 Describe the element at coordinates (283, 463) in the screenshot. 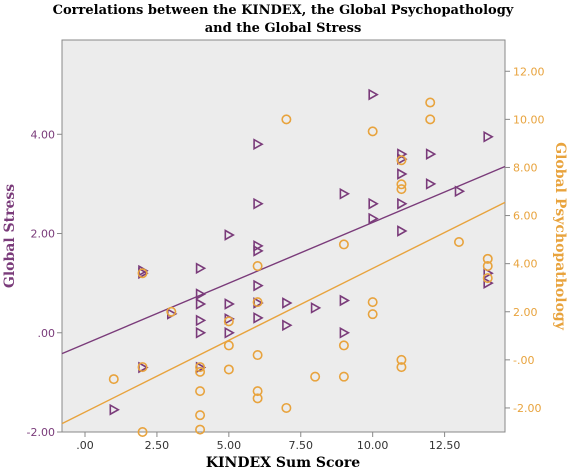

I see `x-axis-title: KINDEX Sum Score` at that location.